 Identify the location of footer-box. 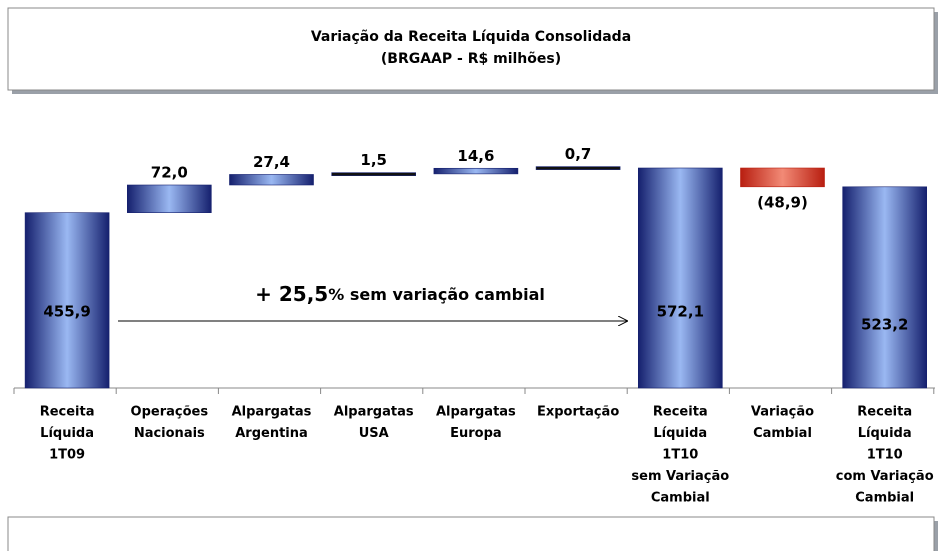
(471, 533).